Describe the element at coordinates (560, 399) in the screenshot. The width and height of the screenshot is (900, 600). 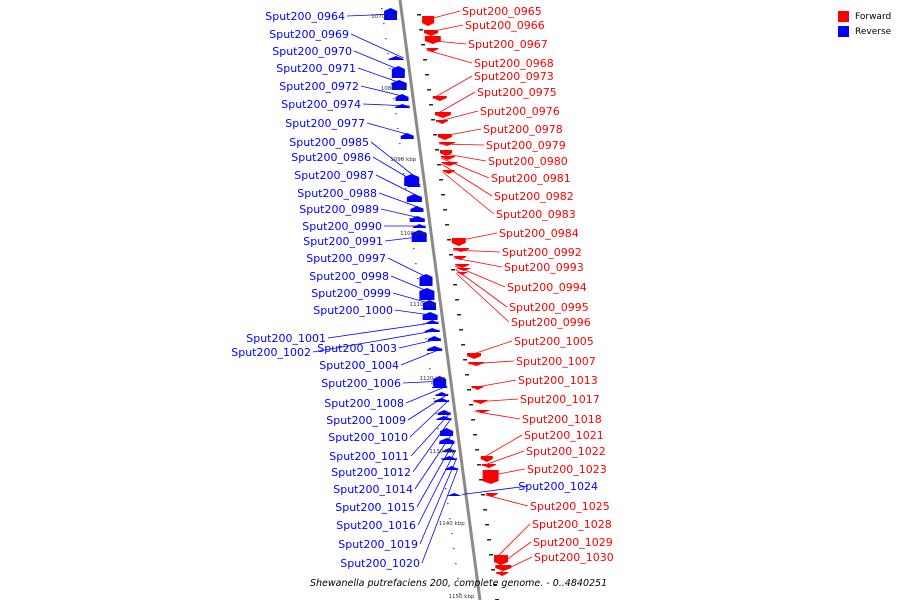
I see `forward-gene-label: Sput200_1017` at that location.